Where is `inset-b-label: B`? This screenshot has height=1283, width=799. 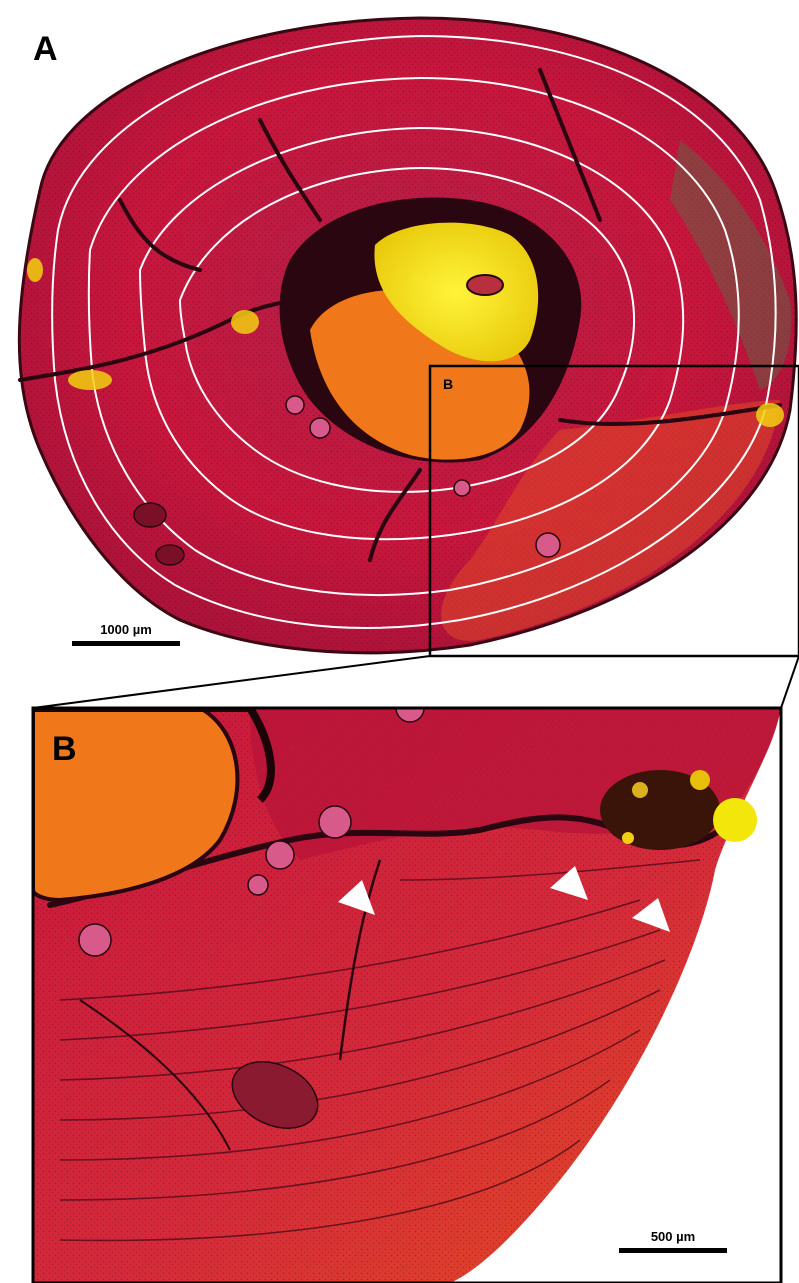 inset-b-label: B is located at coordinates (448, 384).